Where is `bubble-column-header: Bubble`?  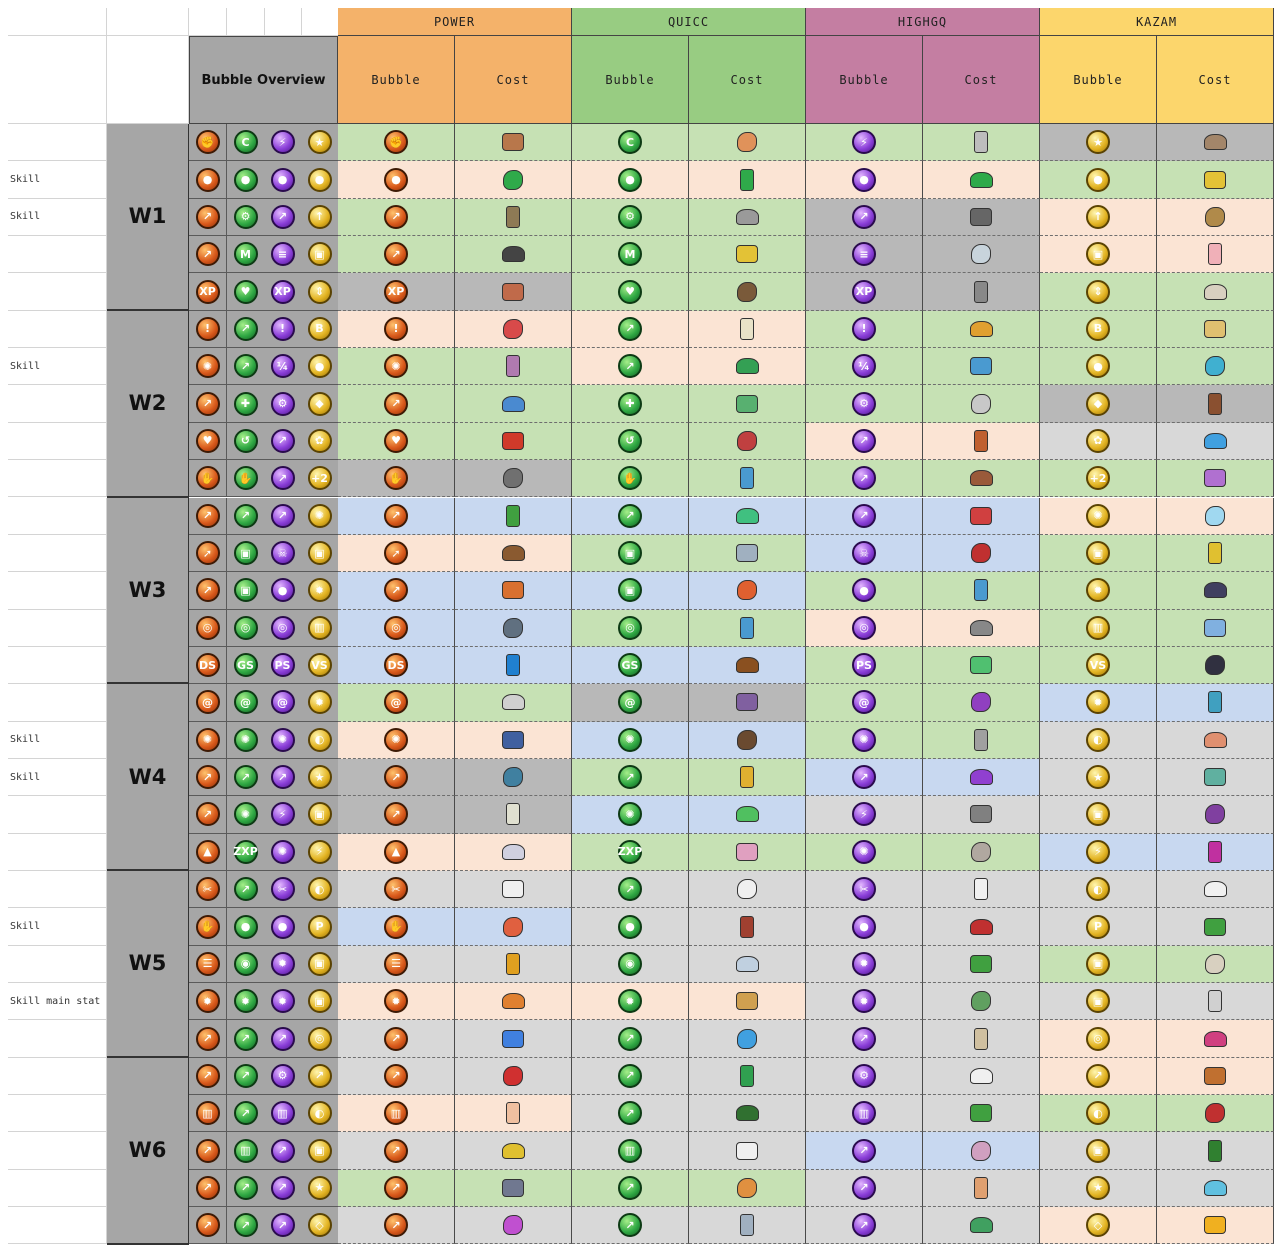
bubble-column-header: Bubble is located at coordinates (630, 80).